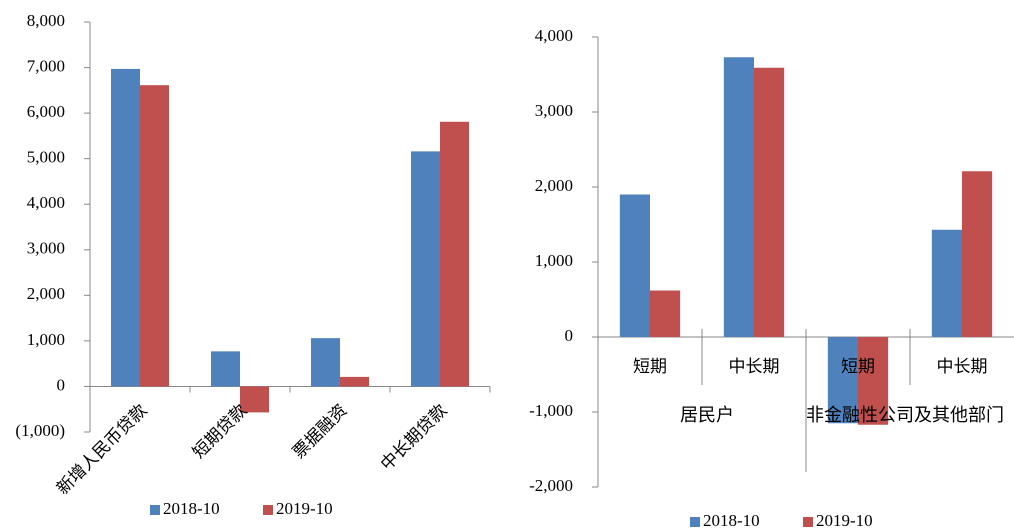 The image size is (1014, 532). I want to click on x-tick-label: 票据融资, so click(320, 432).